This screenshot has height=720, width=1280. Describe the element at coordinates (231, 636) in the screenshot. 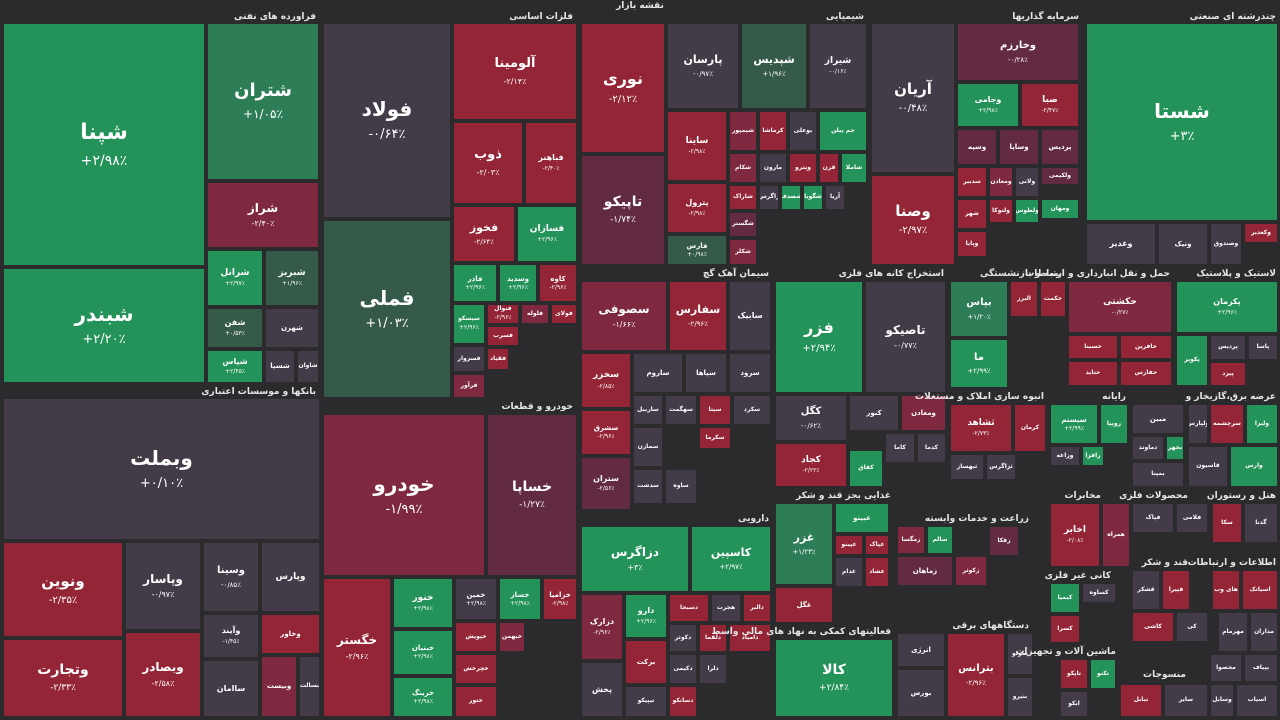

I see `stock-tile: وآیند -۱/۴۵٪` at that location.